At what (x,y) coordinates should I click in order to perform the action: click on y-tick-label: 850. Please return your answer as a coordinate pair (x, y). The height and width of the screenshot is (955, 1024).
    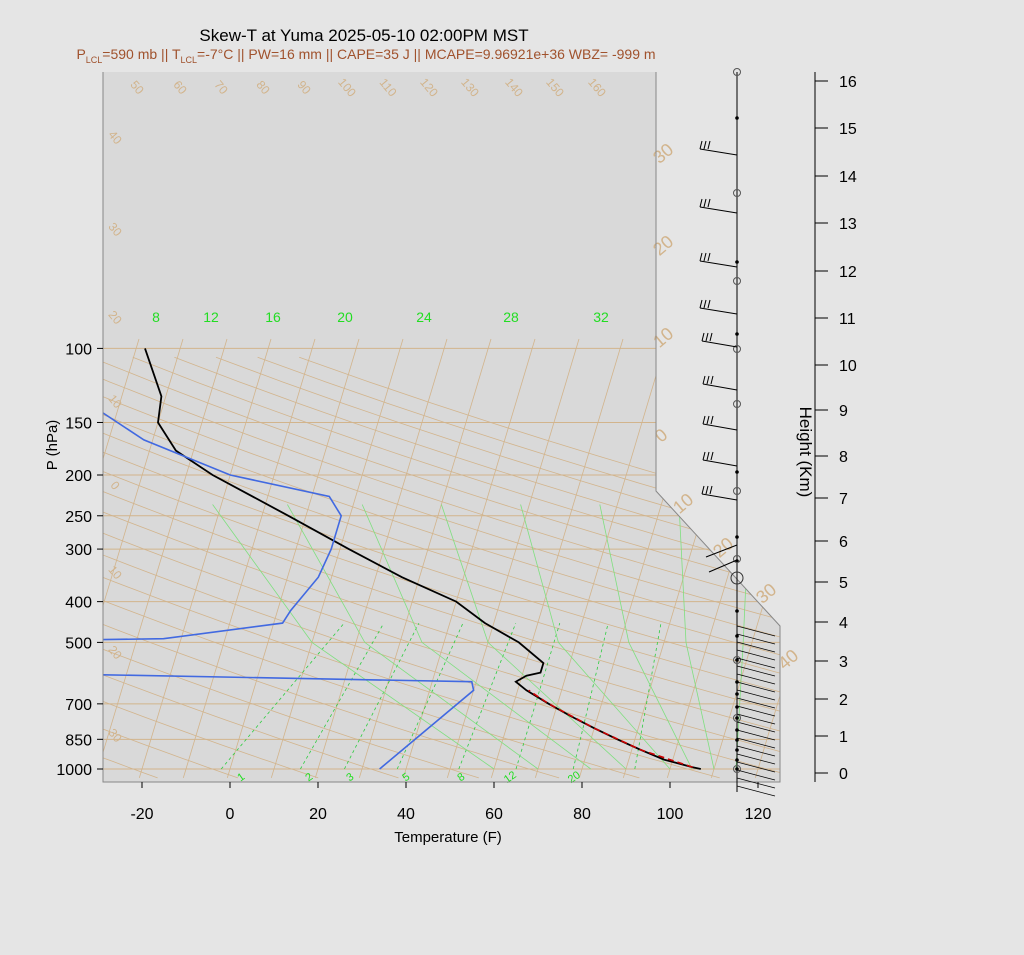
    Looking at the image, I should click on (78, 740).